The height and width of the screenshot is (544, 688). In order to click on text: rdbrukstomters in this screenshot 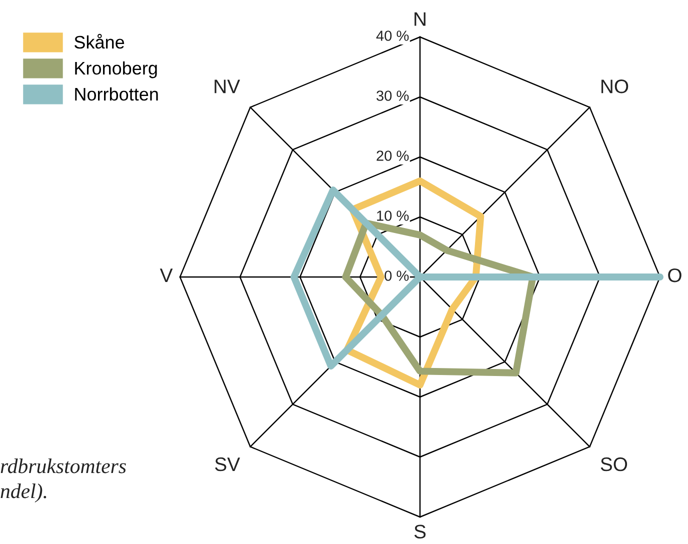, I will do `click(63, 466)`.